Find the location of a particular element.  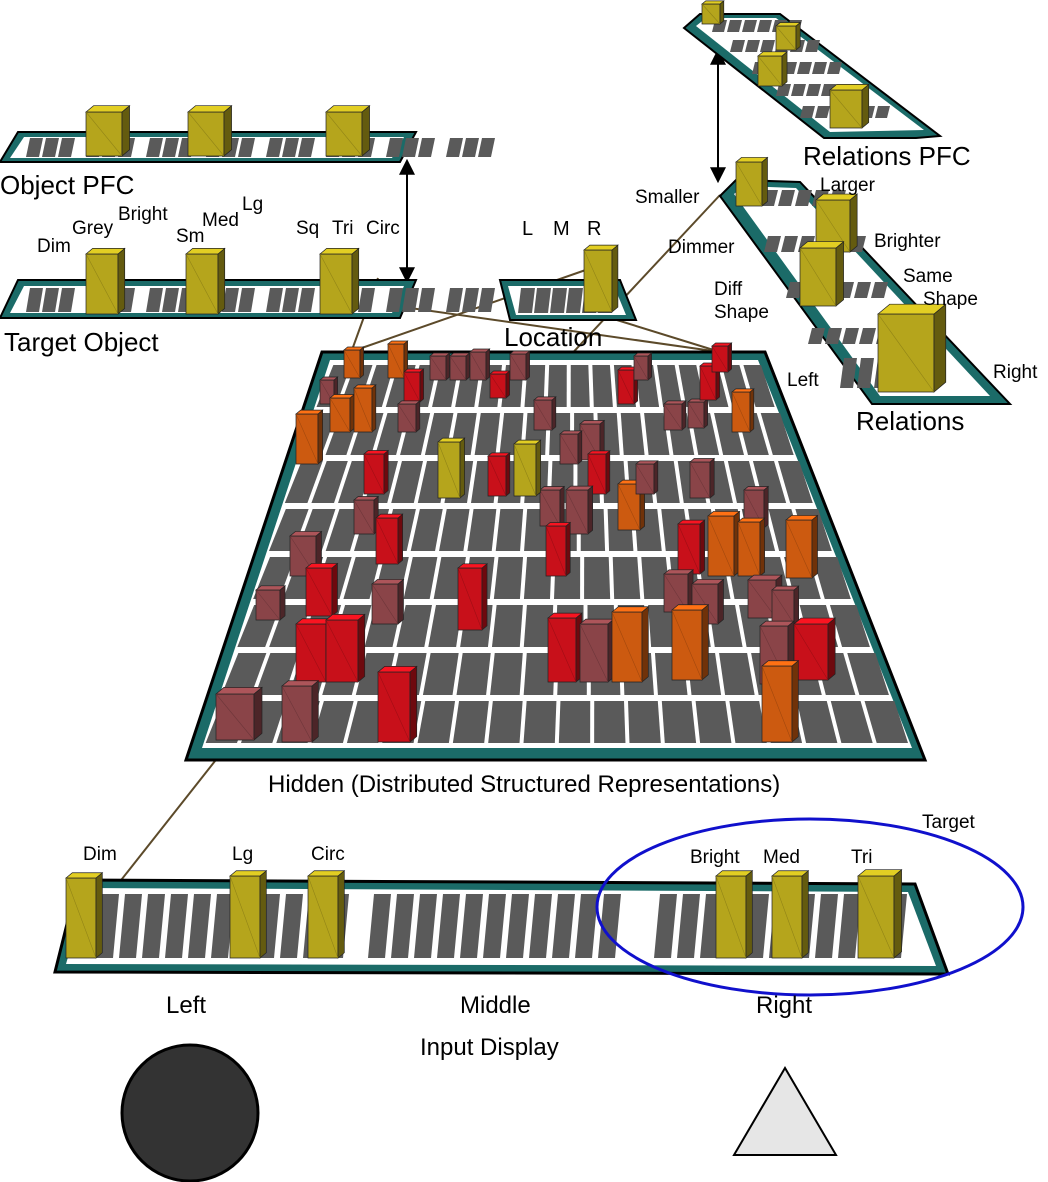

object-pfc-active-unit-top is located at coordinates (210, 109).